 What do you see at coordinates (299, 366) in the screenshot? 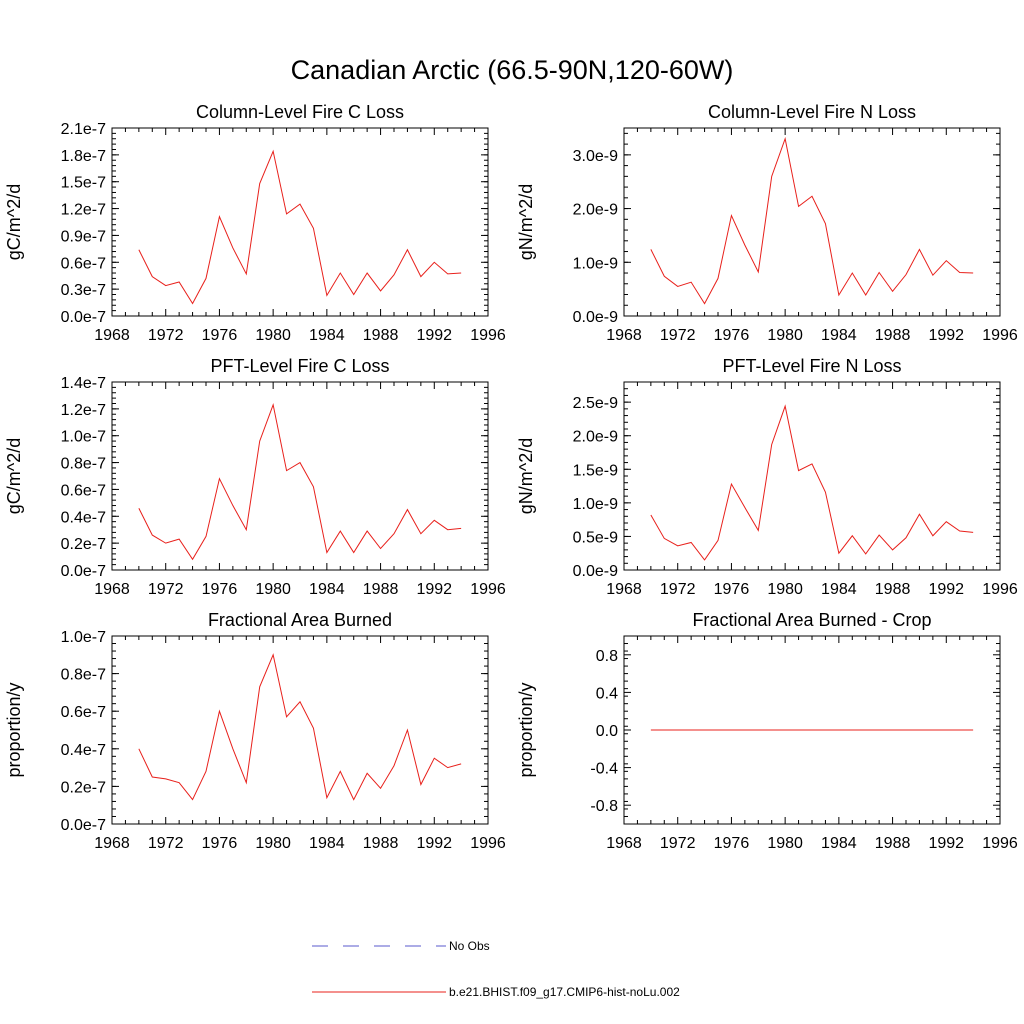
I see `panel-title: PFT-Level Fire C Loss` at bounding box center [299, 366].